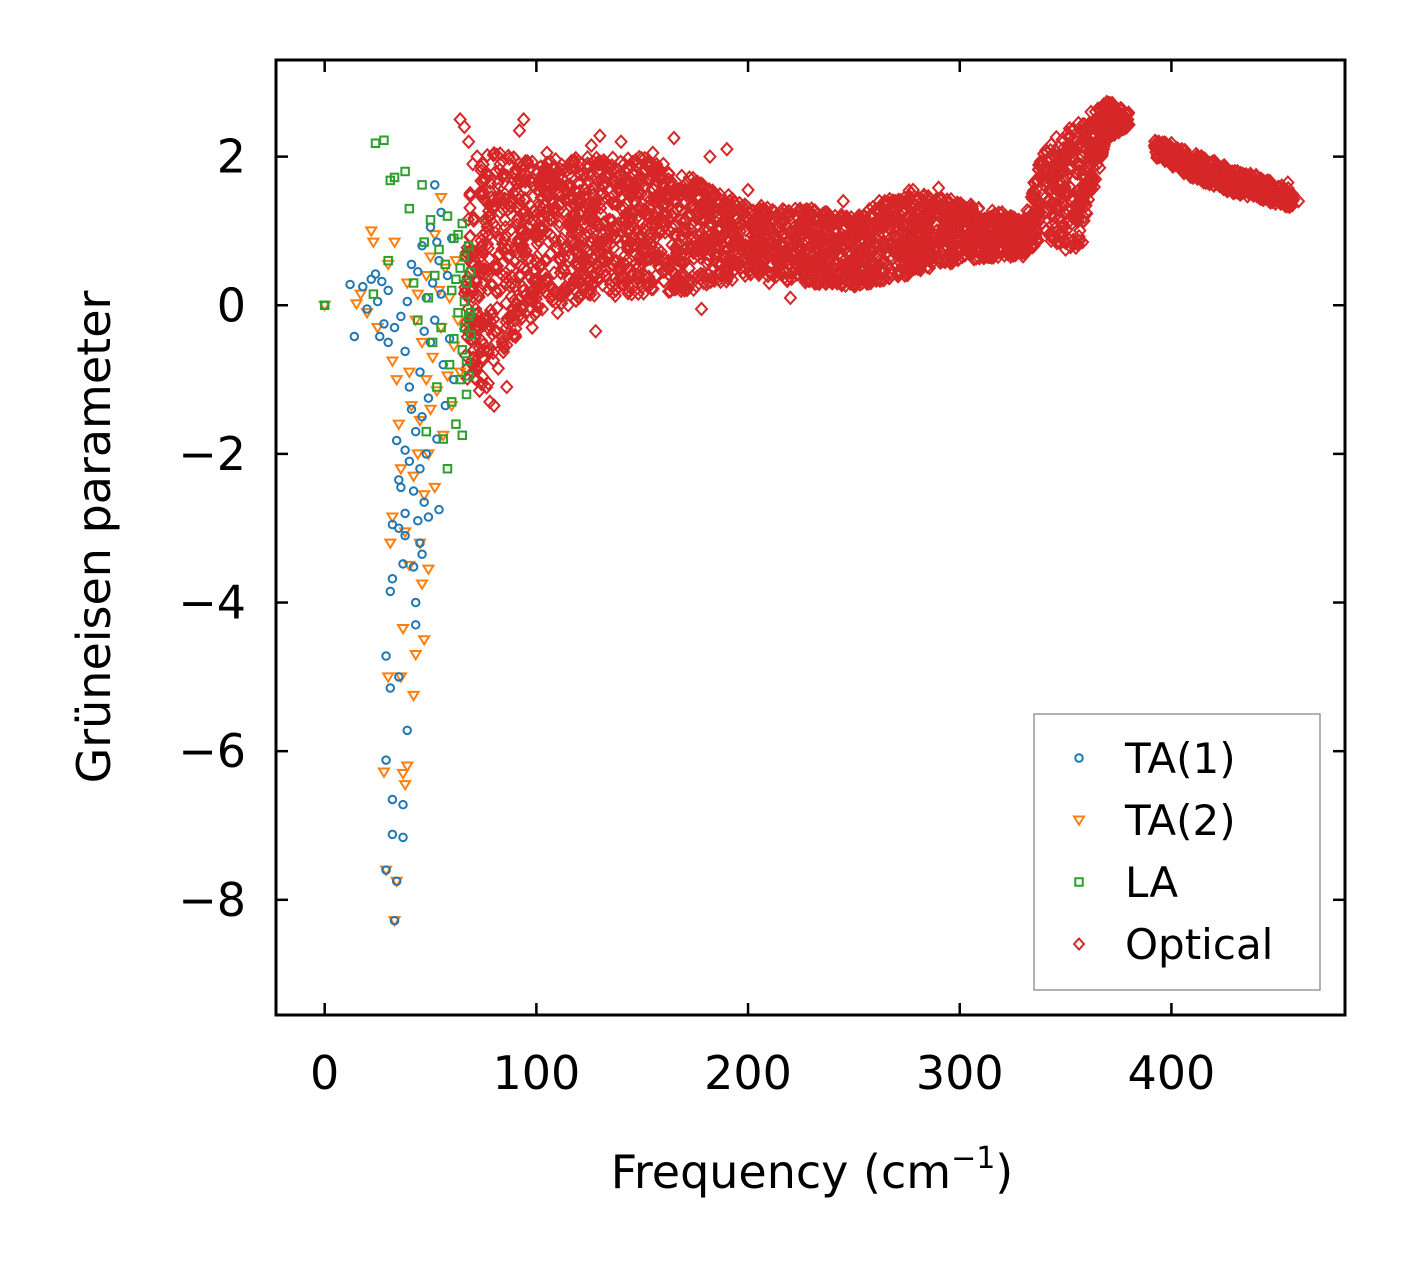 The image size is (1406, 1264). I want to click on x-tick-label: 100, so click(536, 1073).